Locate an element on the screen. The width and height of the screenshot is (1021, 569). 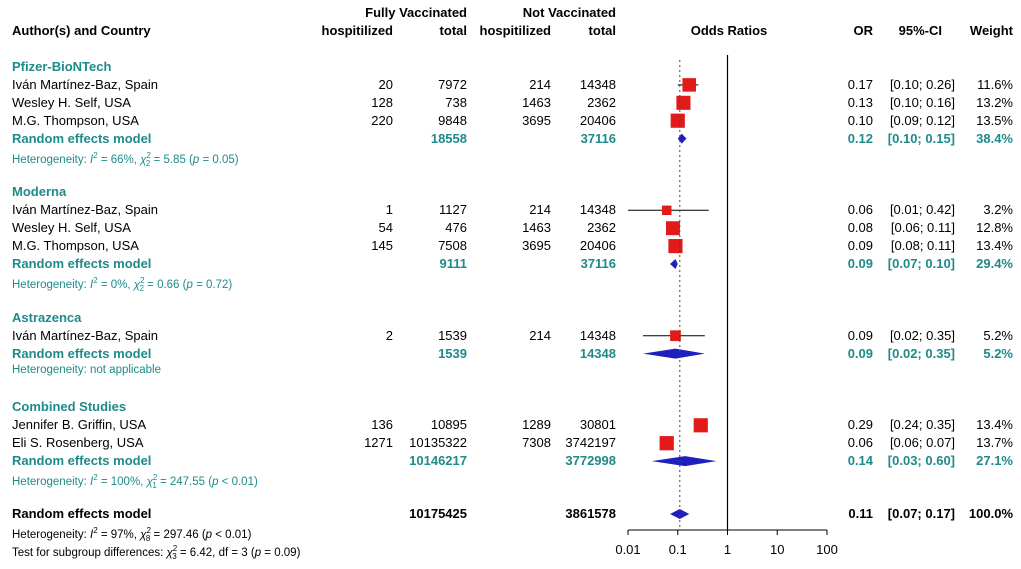
header-not-vaccinated: Not Vaccinated is located at coordinates (569, 12).